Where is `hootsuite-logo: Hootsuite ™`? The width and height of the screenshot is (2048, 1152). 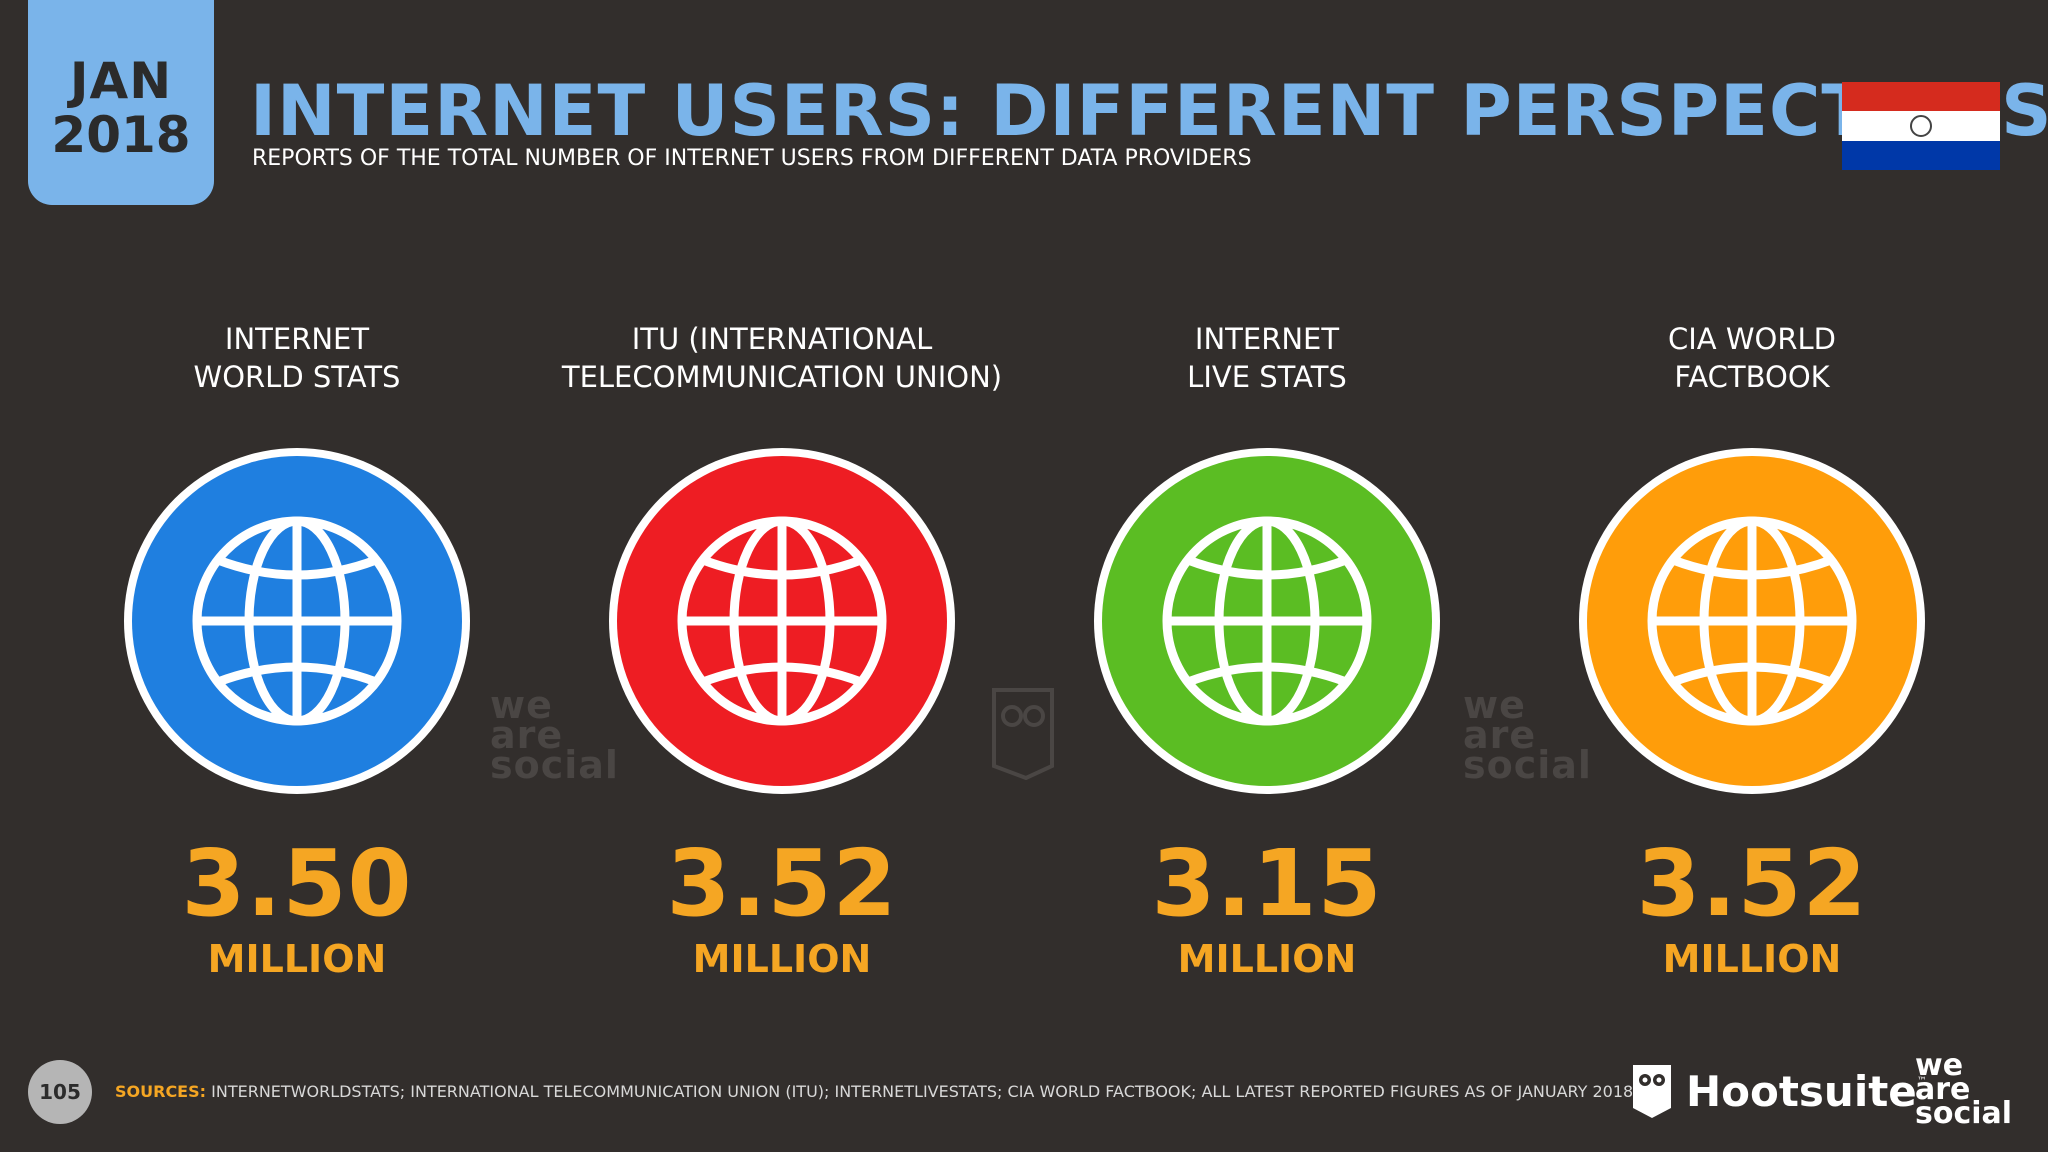 hootsuite-logo: Hootsuite ™ is located at coordinates (1778, 1091).